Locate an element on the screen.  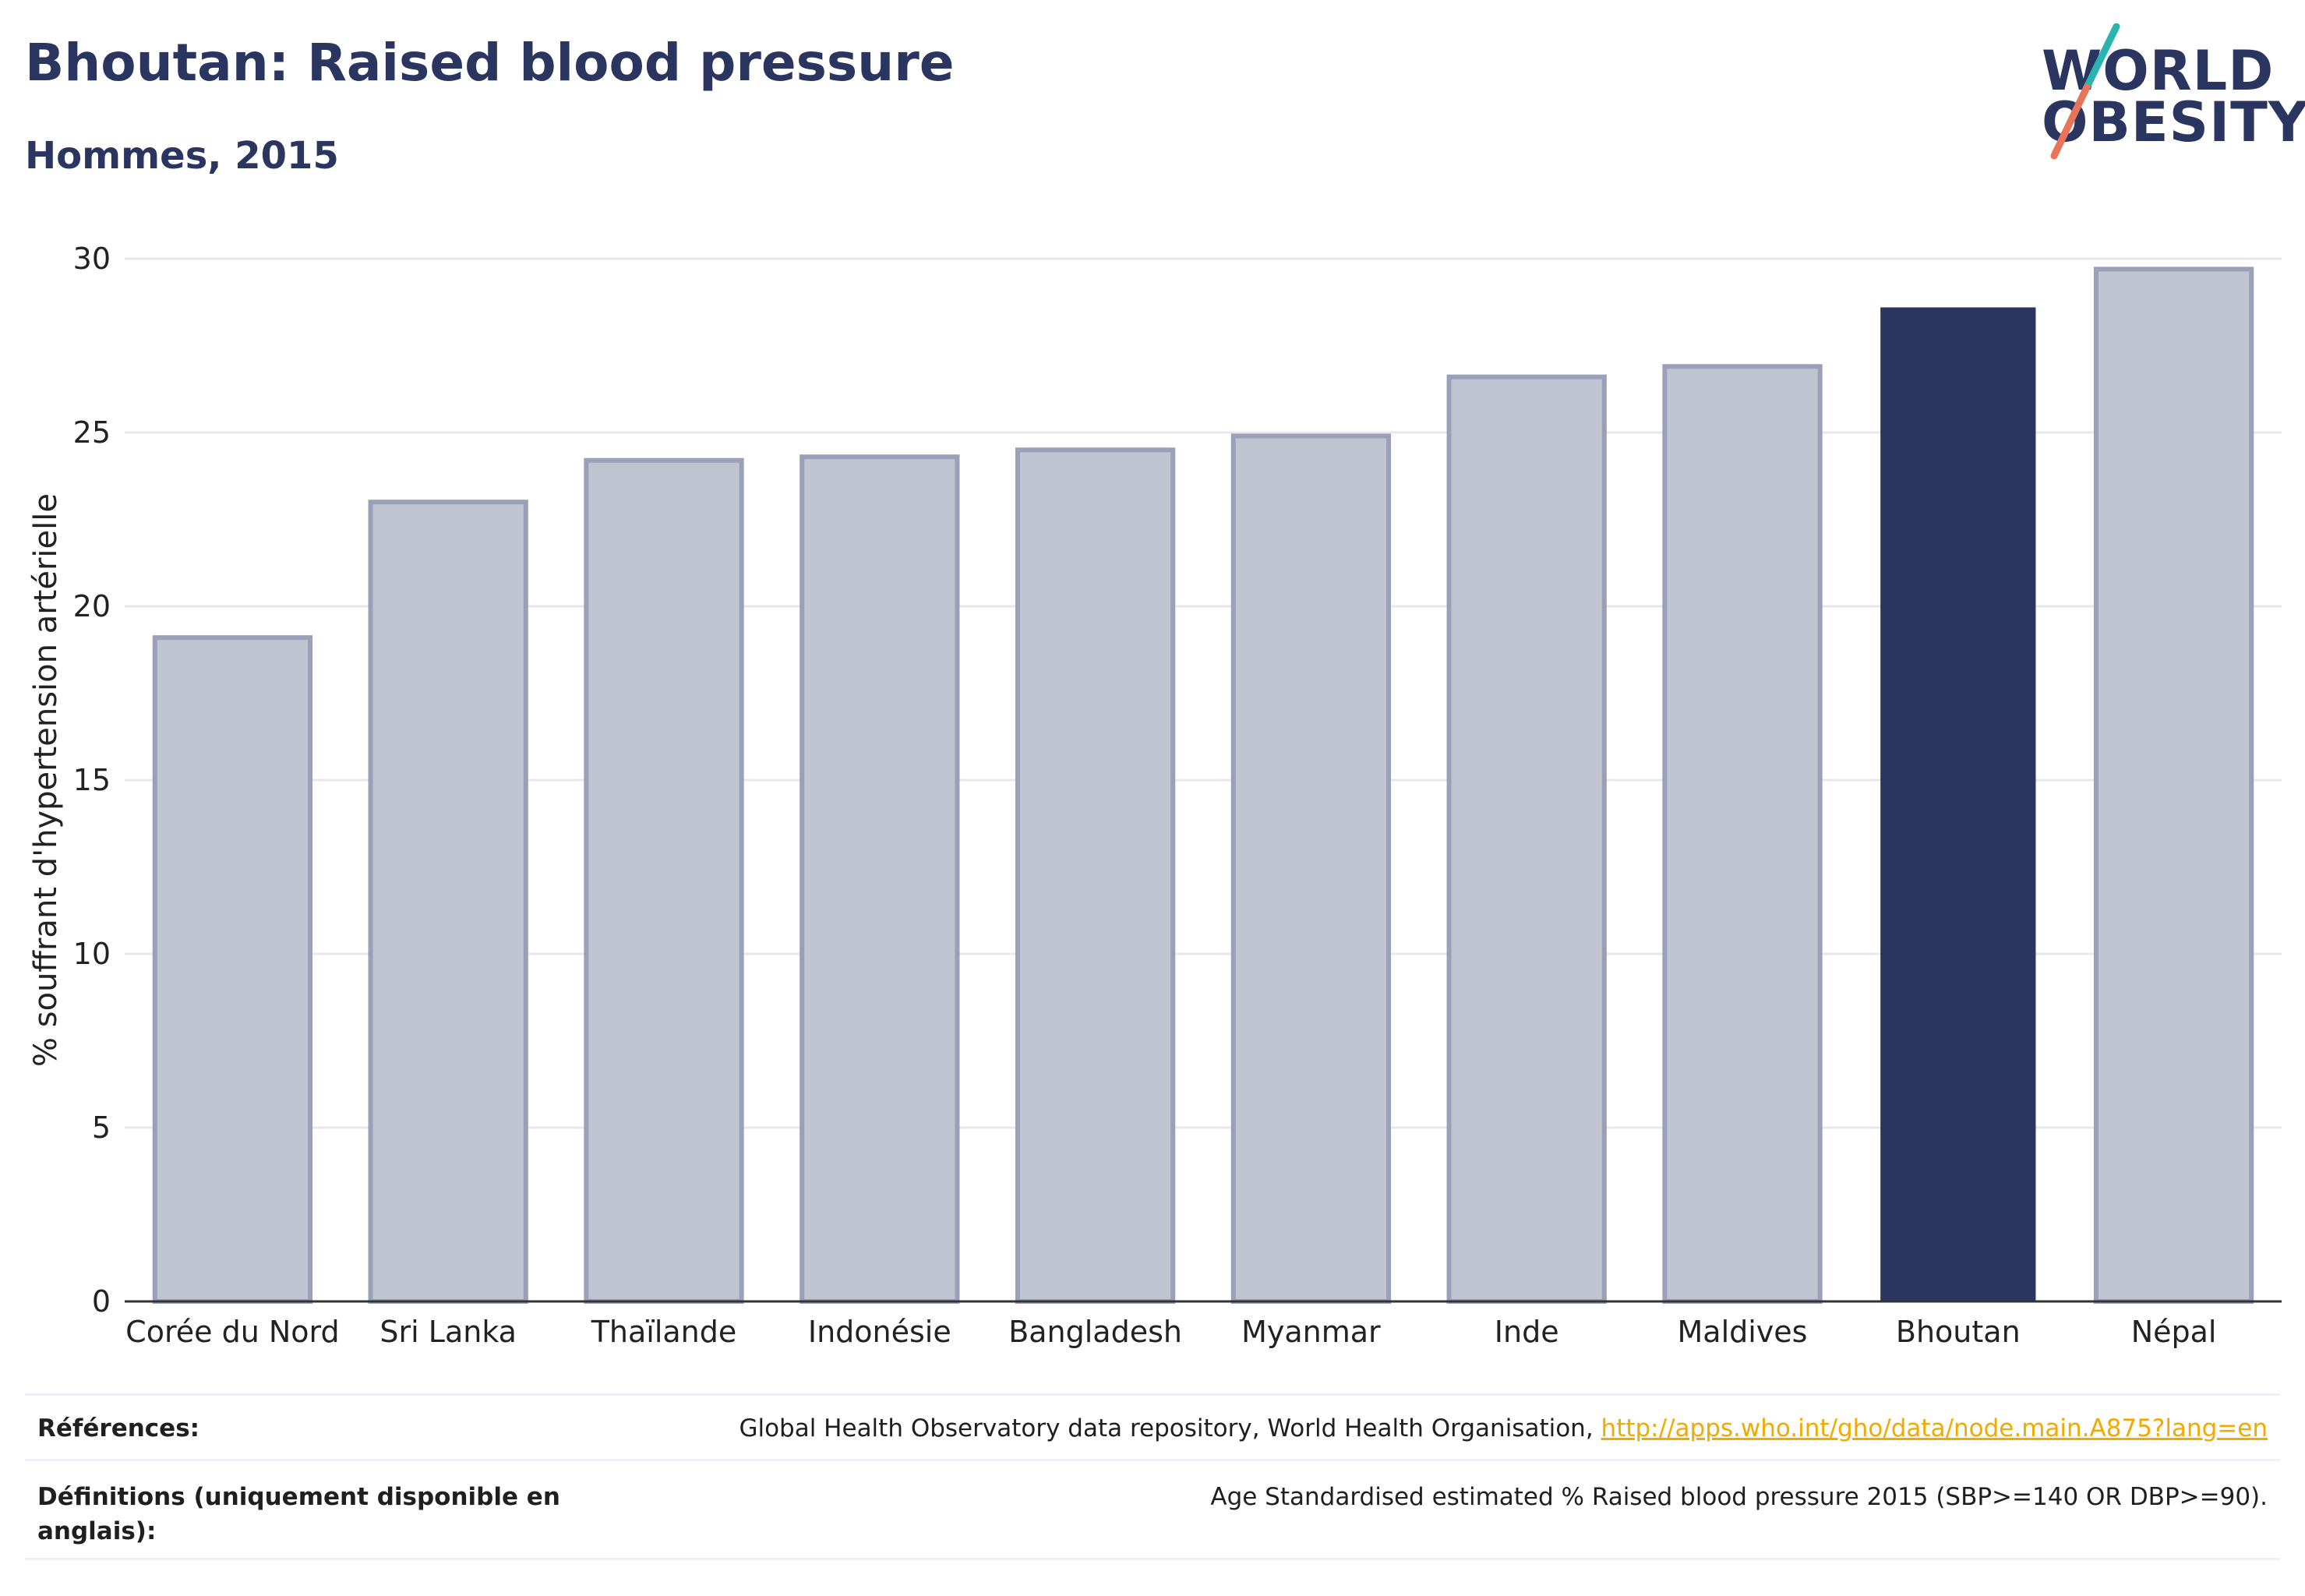
x-tick-label: Bhoutan is located at coordinates (1959, 1332).